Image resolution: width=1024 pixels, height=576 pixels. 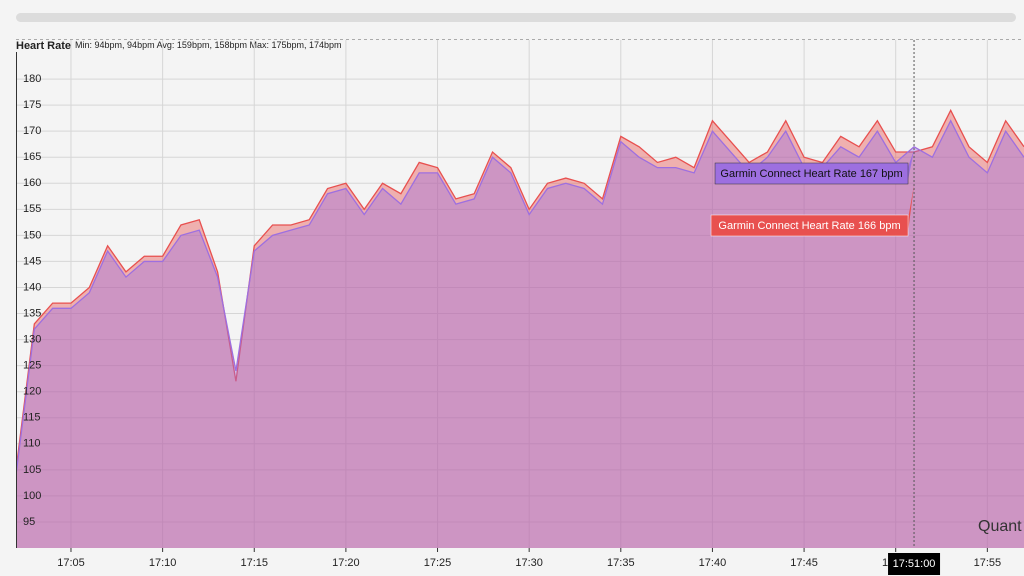 I want to click on y-tick-label: 135, so click(x=32, y=313).